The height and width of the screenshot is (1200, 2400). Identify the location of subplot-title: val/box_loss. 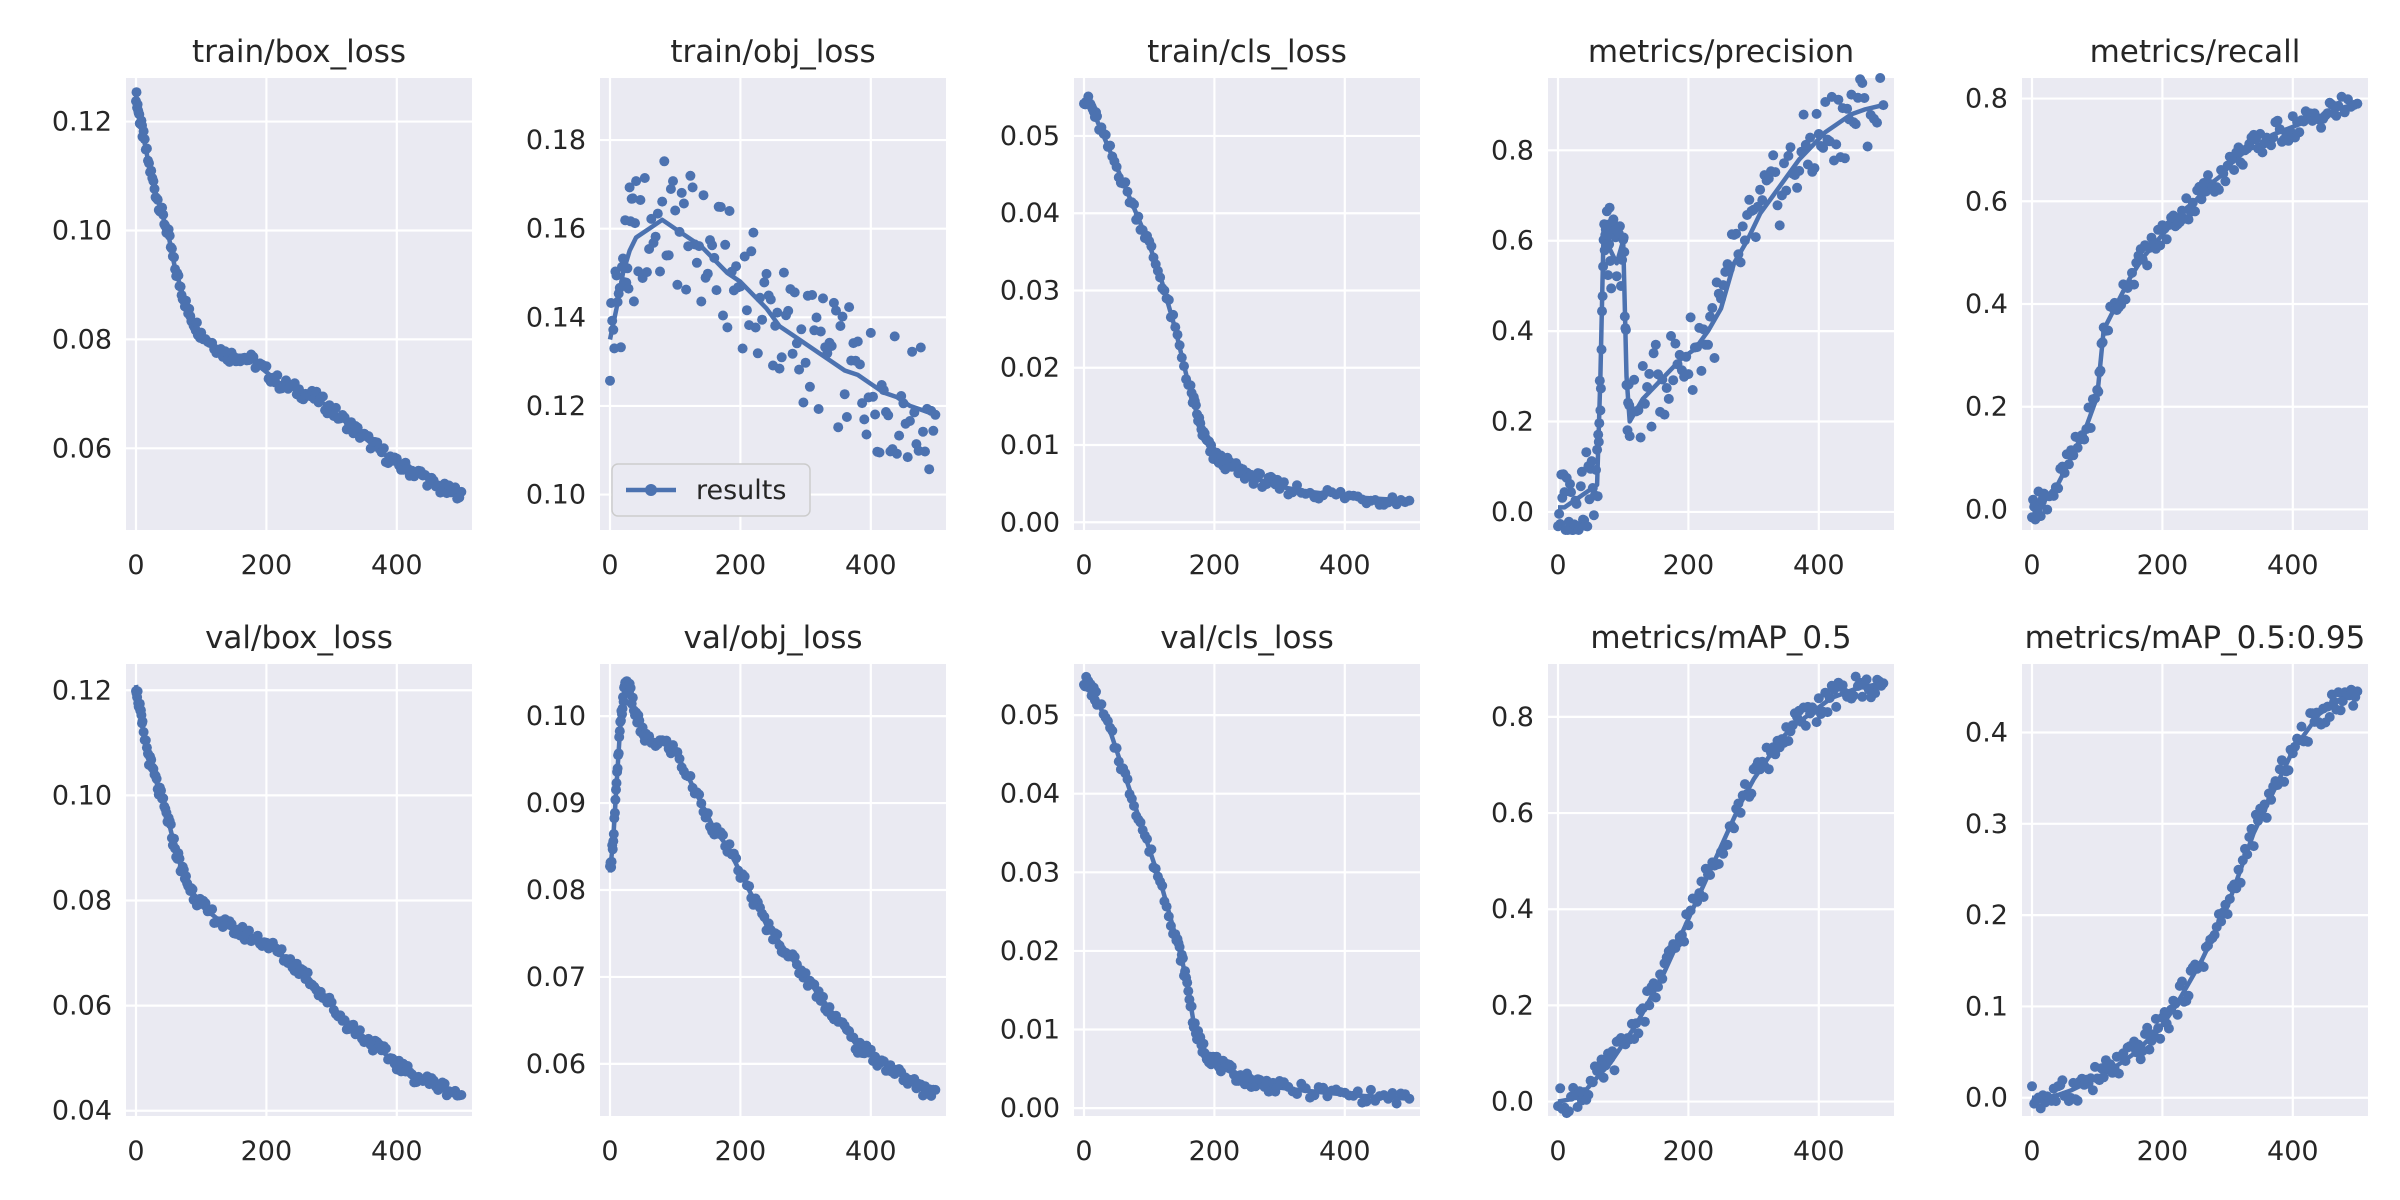
(299, 638).